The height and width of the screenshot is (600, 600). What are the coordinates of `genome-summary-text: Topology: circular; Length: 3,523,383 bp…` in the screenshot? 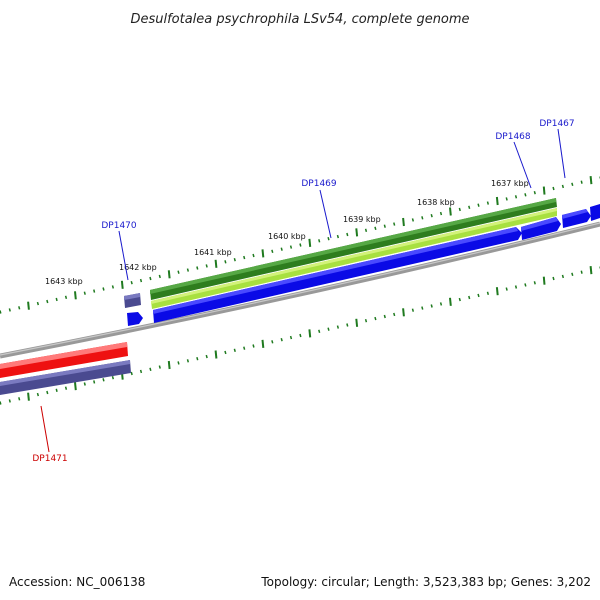 It's located at (425, 582).